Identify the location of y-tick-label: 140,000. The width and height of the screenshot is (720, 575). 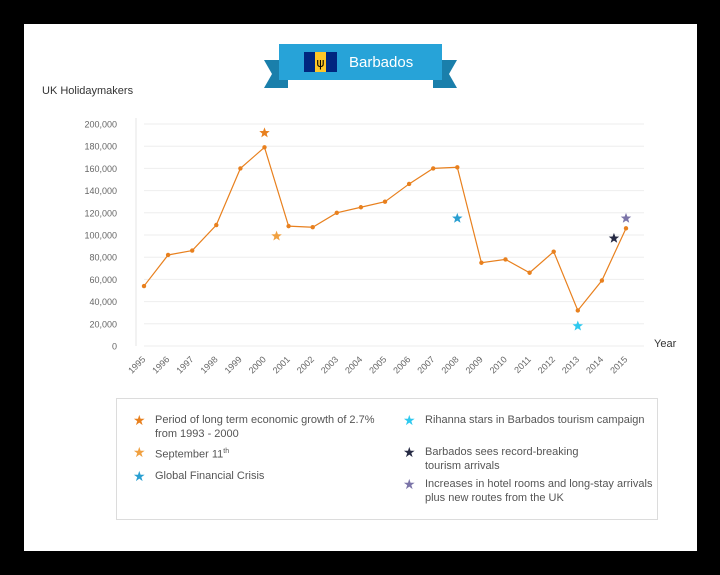
(100, 191).